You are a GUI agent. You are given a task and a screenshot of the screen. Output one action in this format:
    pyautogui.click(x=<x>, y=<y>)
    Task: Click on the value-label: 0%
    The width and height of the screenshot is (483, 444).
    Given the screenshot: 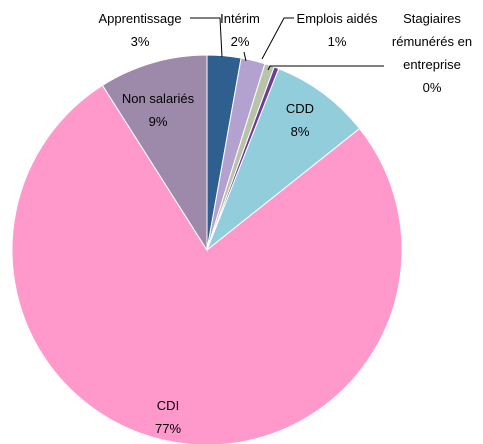 What is the action you would take?
    pyautogui.click(x=432, y=87)
    